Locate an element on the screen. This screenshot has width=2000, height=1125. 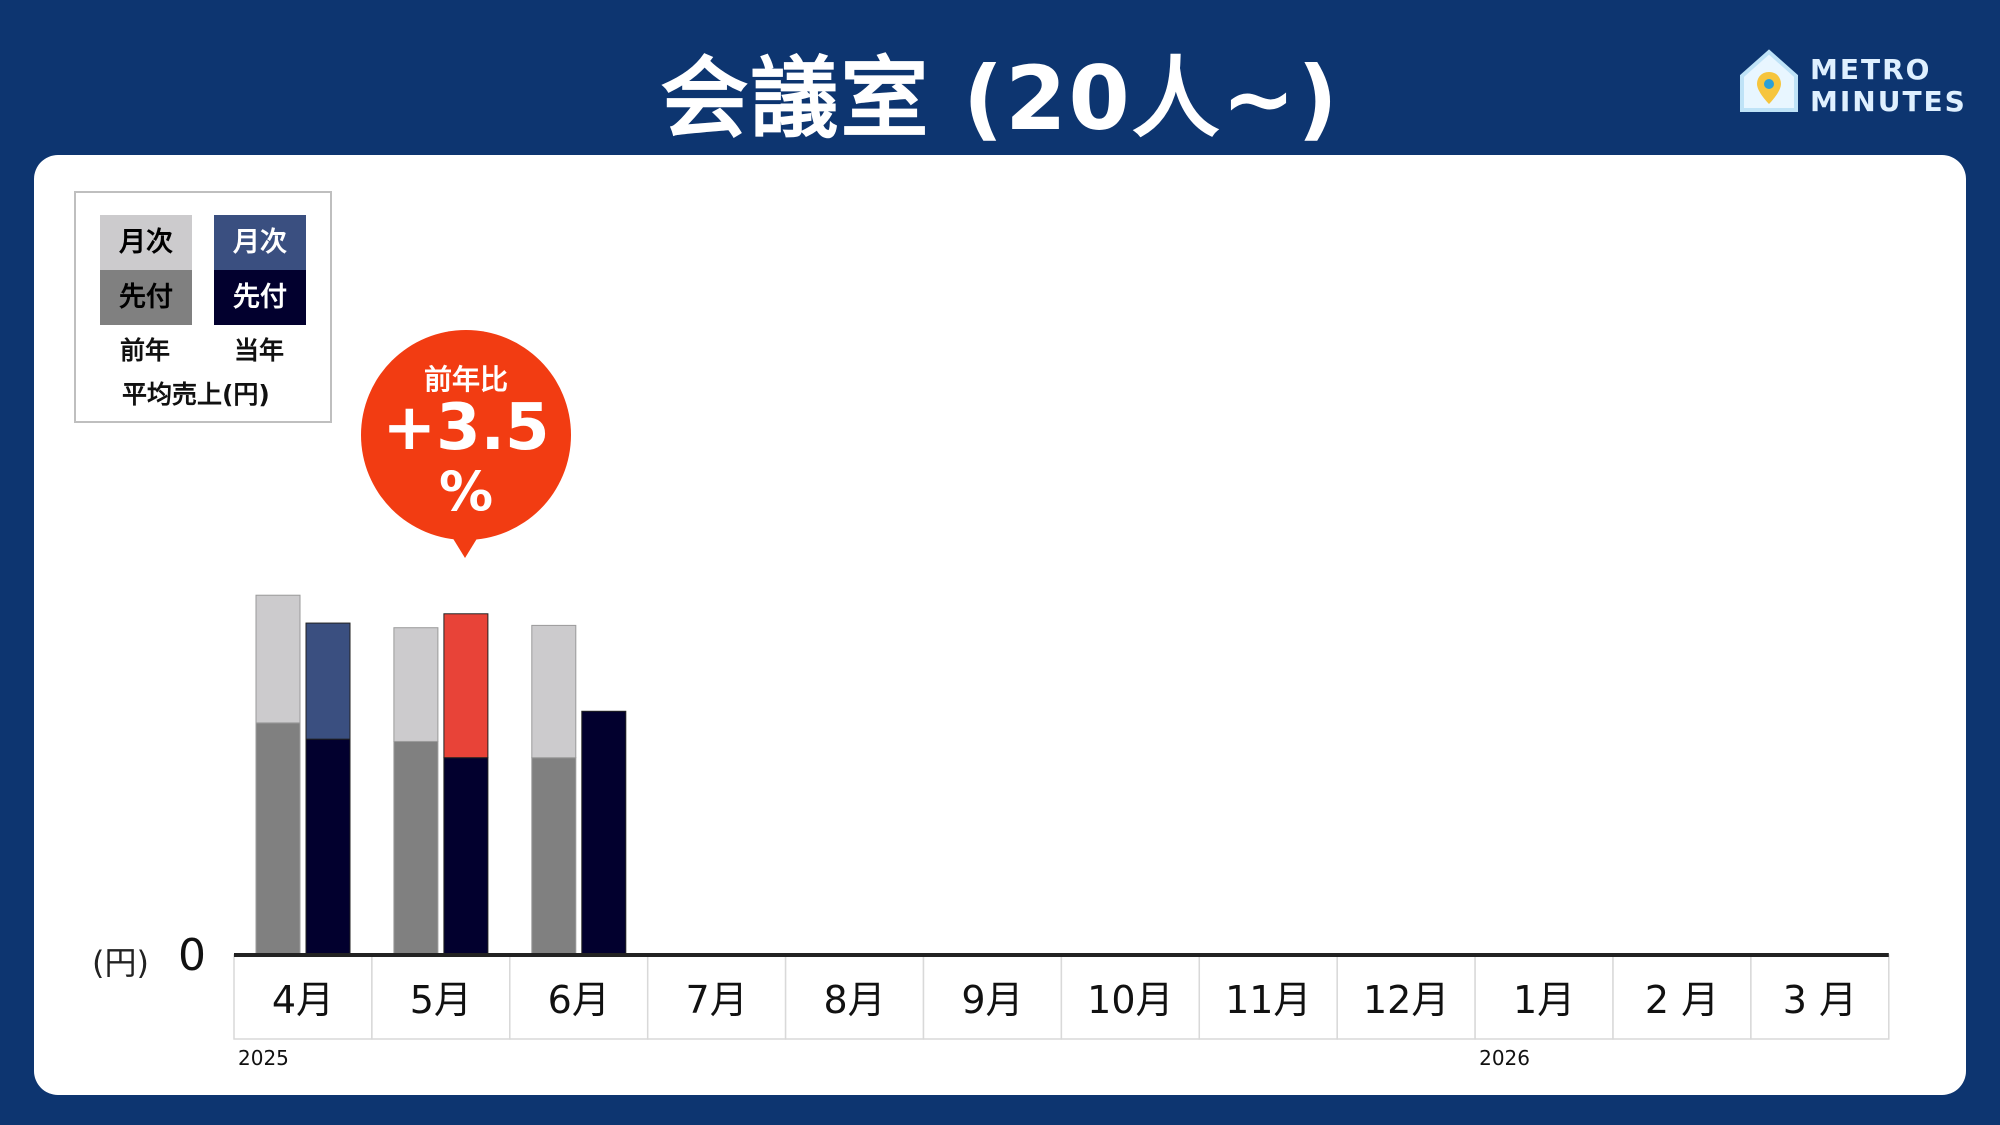
logo-line2: MINUTES is located at coordinates (1888, 101).